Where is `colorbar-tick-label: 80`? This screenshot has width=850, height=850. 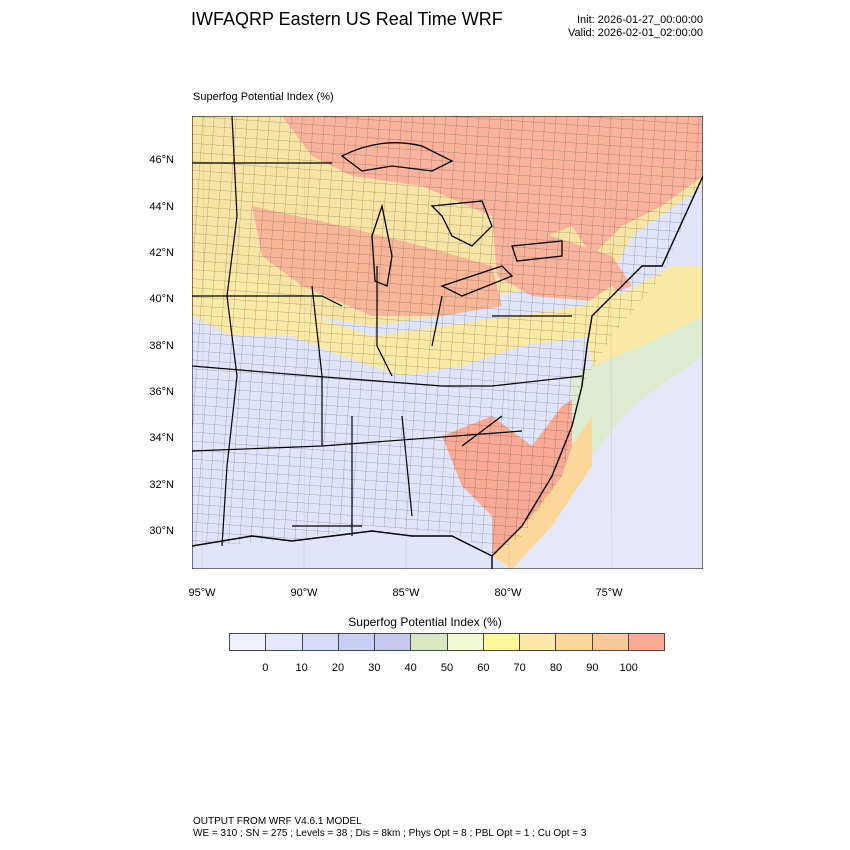 colorbar-tick-label: 80 is located at coordinates (556, 668).